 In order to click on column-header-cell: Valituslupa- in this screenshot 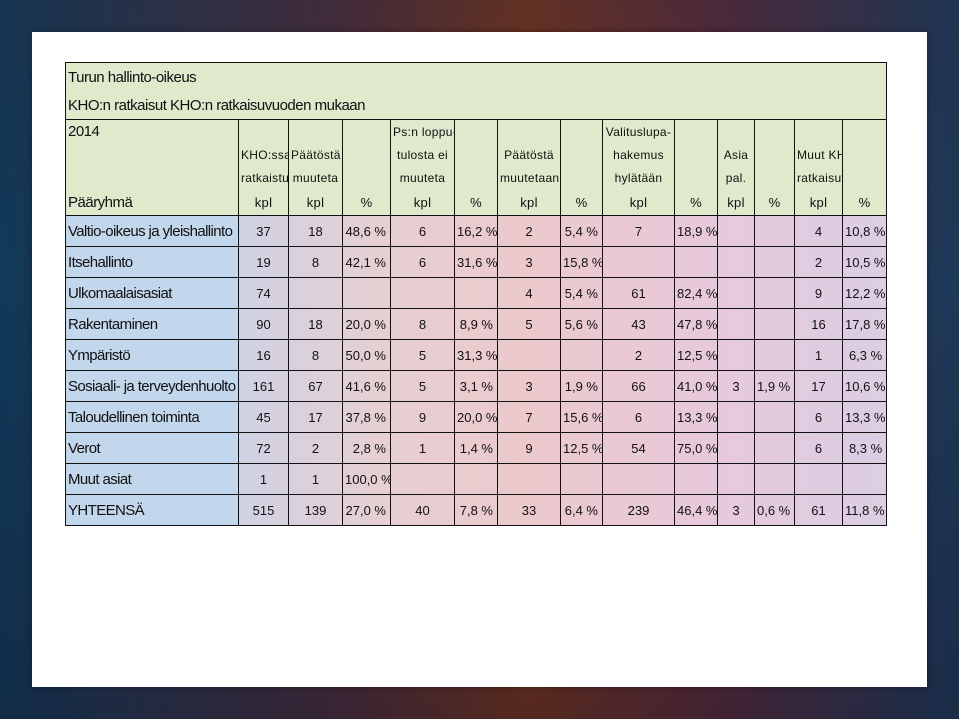, I will do `click(638, 131)`.